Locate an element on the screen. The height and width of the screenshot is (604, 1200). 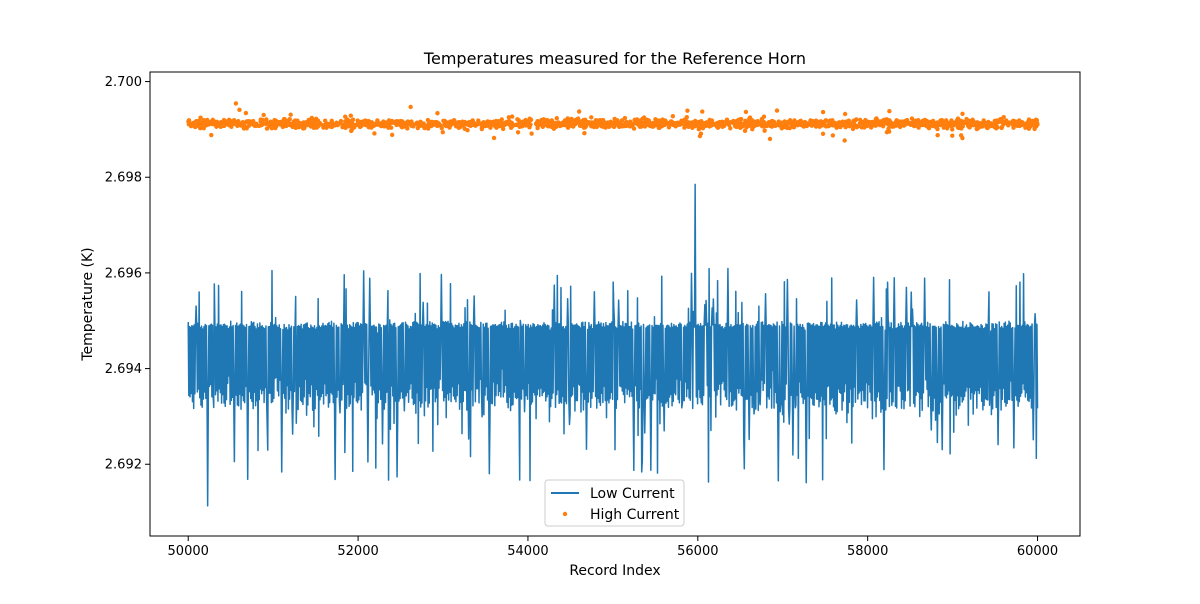
legend-high-current-label: High Current is located at coordinates (635, 515).